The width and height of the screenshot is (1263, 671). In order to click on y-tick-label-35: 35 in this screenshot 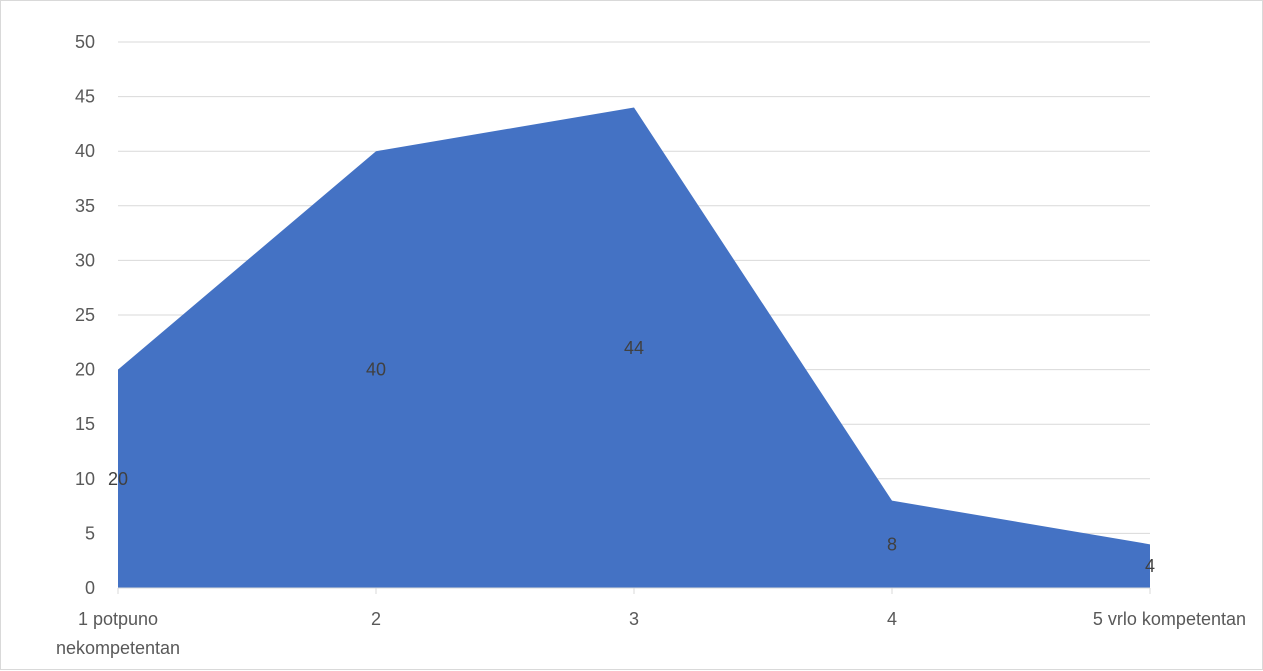, I will do `click(85, 206)`.